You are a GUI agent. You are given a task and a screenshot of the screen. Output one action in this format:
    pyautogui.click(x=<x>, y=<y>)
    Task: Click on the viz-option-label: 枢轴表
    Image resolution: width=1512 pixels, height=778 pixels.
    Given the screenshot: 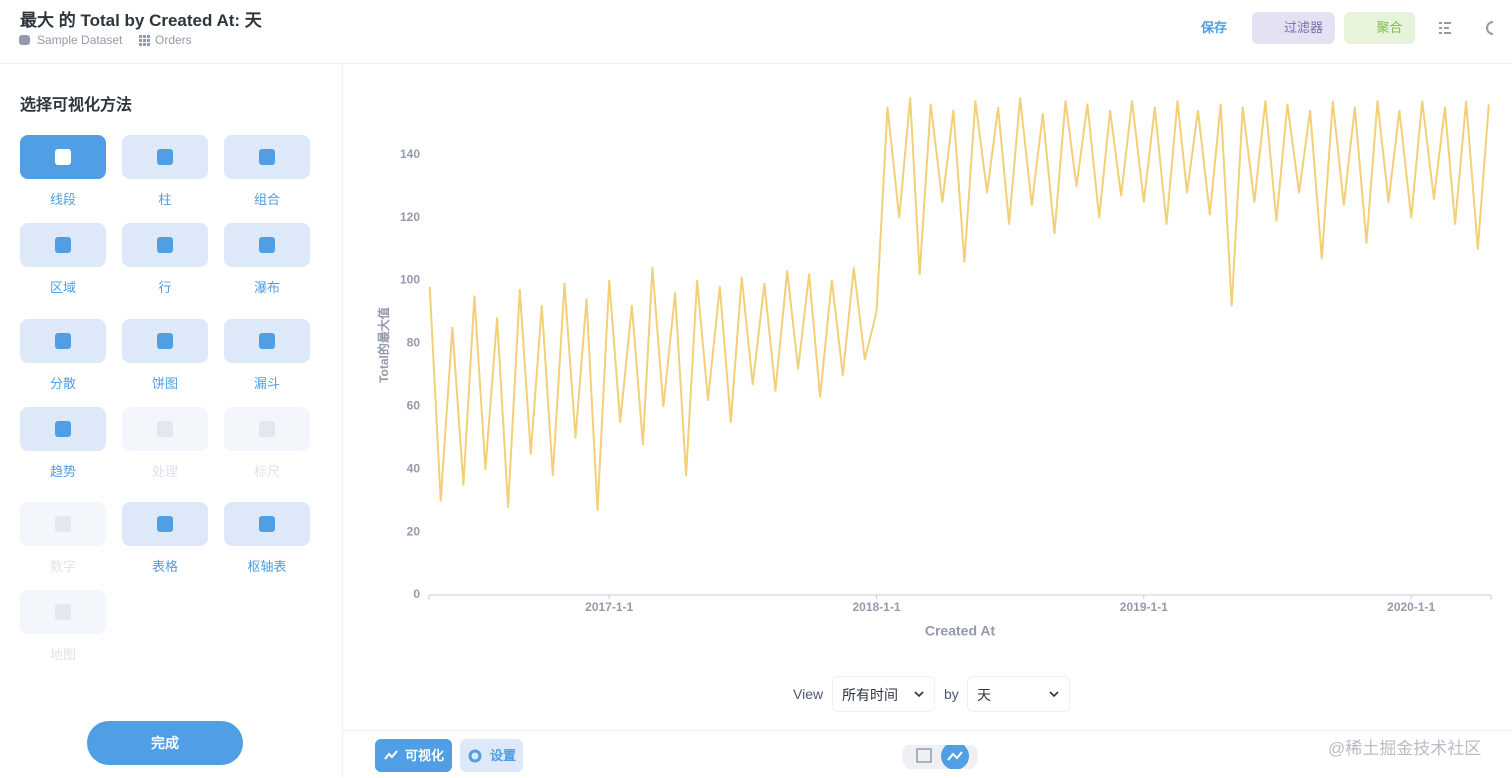 What is the action you would take?
    pyautogui.click(x=267, y=566)
    